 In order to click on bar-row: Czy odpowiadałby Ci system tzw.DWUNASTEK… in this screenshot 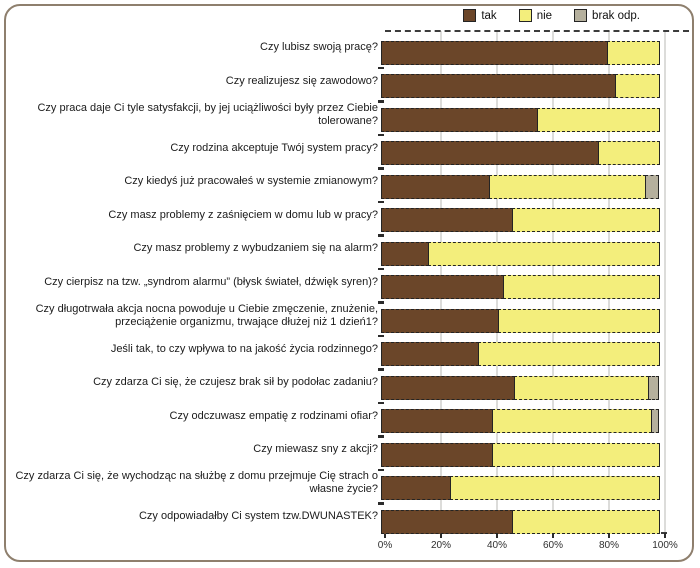, I will do `click(345, 517)`.